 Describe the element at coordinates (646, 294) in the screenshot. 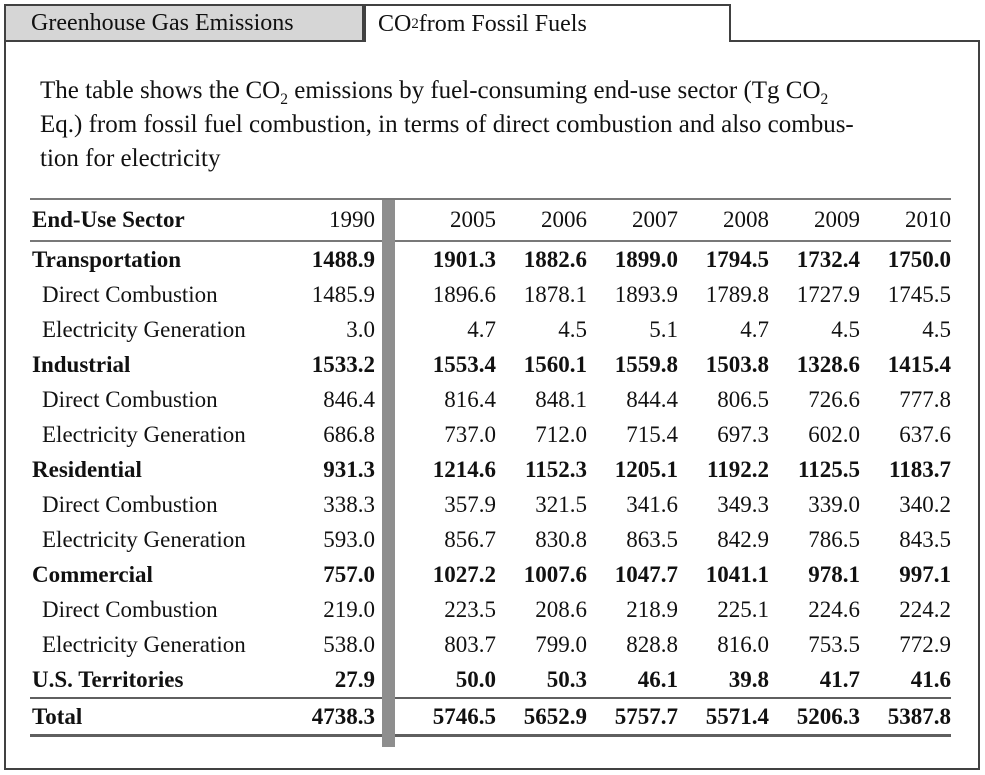

I see `cell-value: 1893.9` at that location.